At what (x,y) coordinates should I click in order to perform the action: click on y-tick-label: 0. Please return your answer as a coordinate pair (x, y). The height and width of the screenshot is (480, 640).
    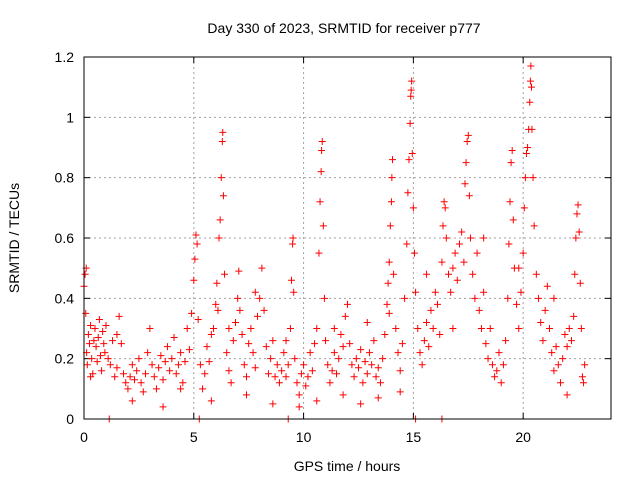
    Looking at the image, I should click on (70, 419).